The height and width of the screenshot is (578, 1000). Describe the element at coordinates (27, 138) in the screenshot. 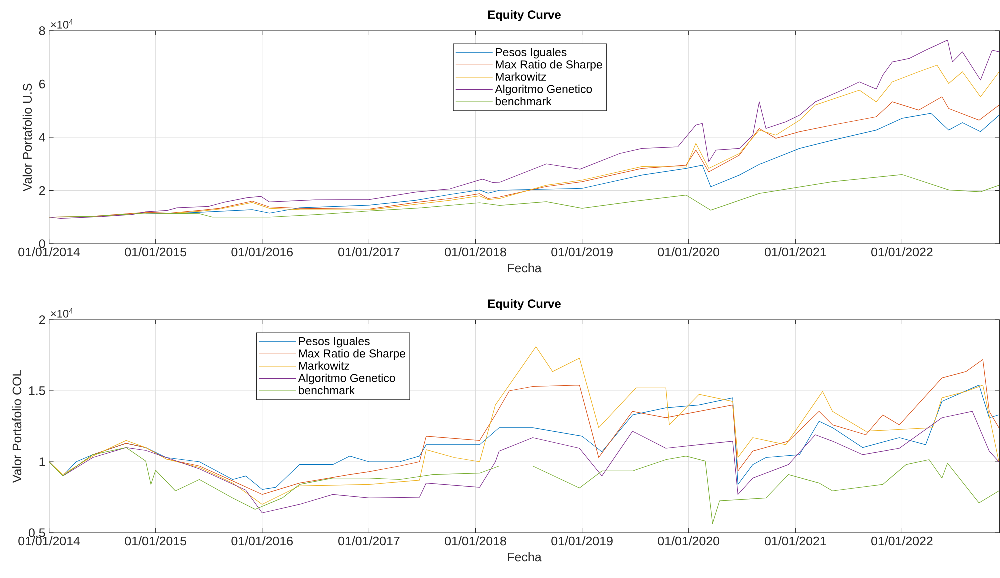

I see `y-axis-title: Valor Portafolio U.S` at that location.